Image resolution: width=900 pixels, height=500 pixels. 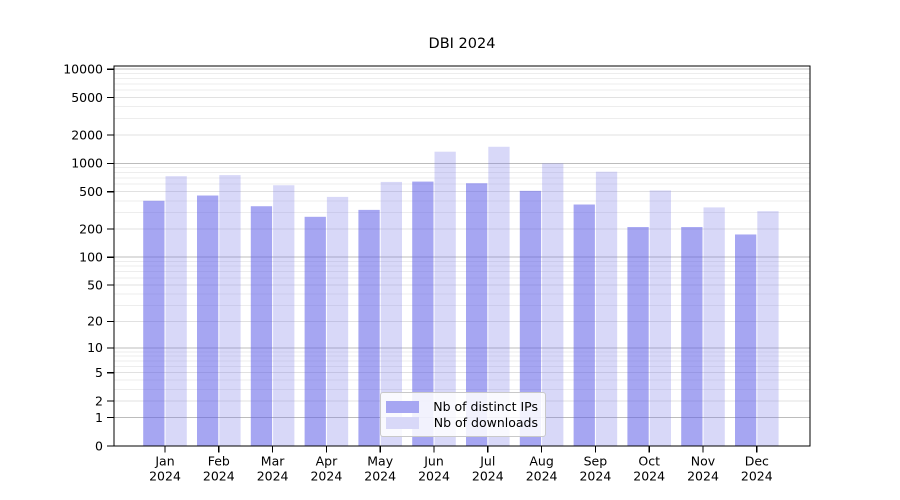 I want to click on bar-downloads-dec, so click(x=768, y=328).